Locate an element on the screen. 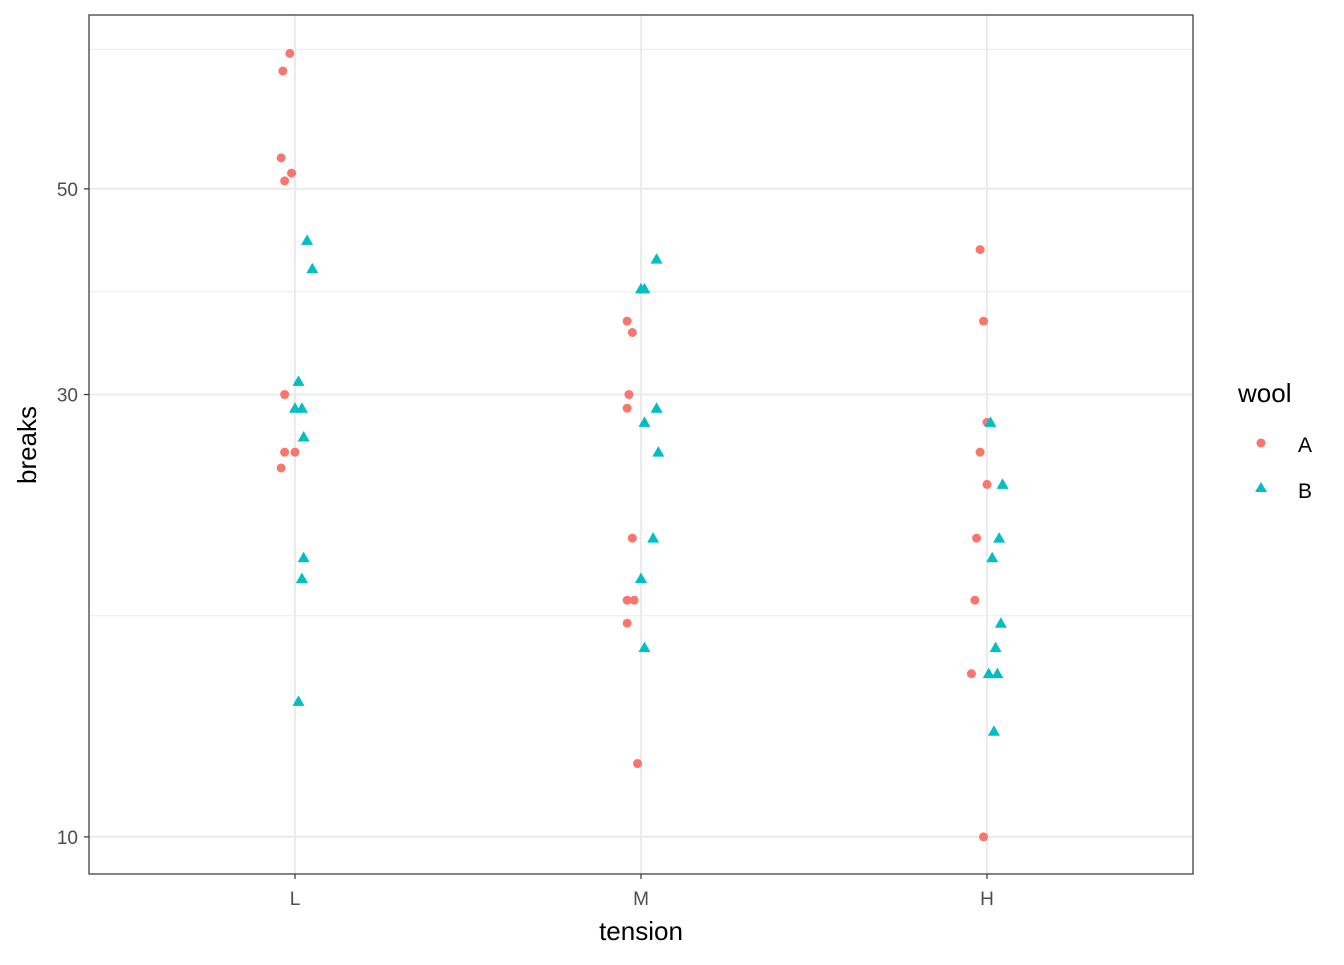 This screenshot has height=965, width=1344. y-axis-title: breaks is located at coordinates (27, 445).